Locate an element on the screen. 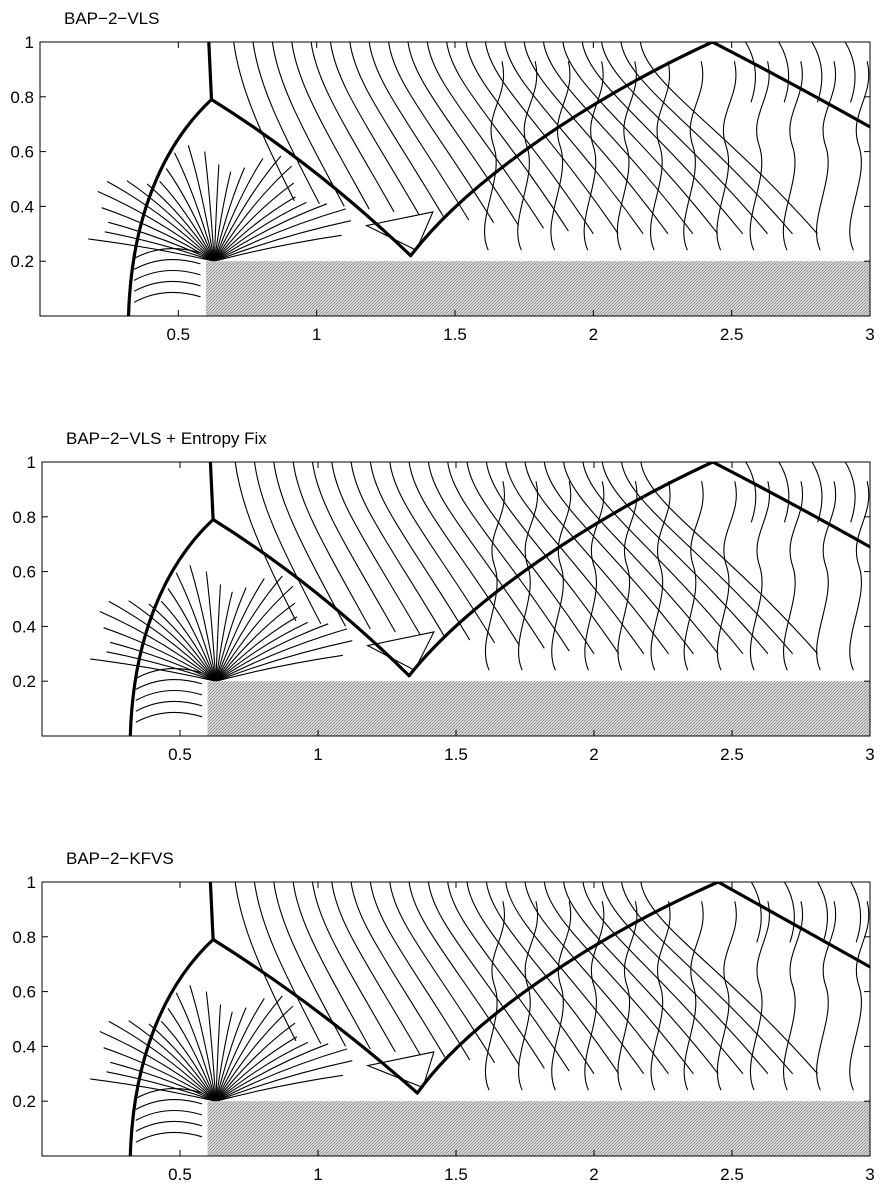 This screenshot has height=1188, width=888. x-tick-label: 1.5 is located at coordinates (456, 1174).